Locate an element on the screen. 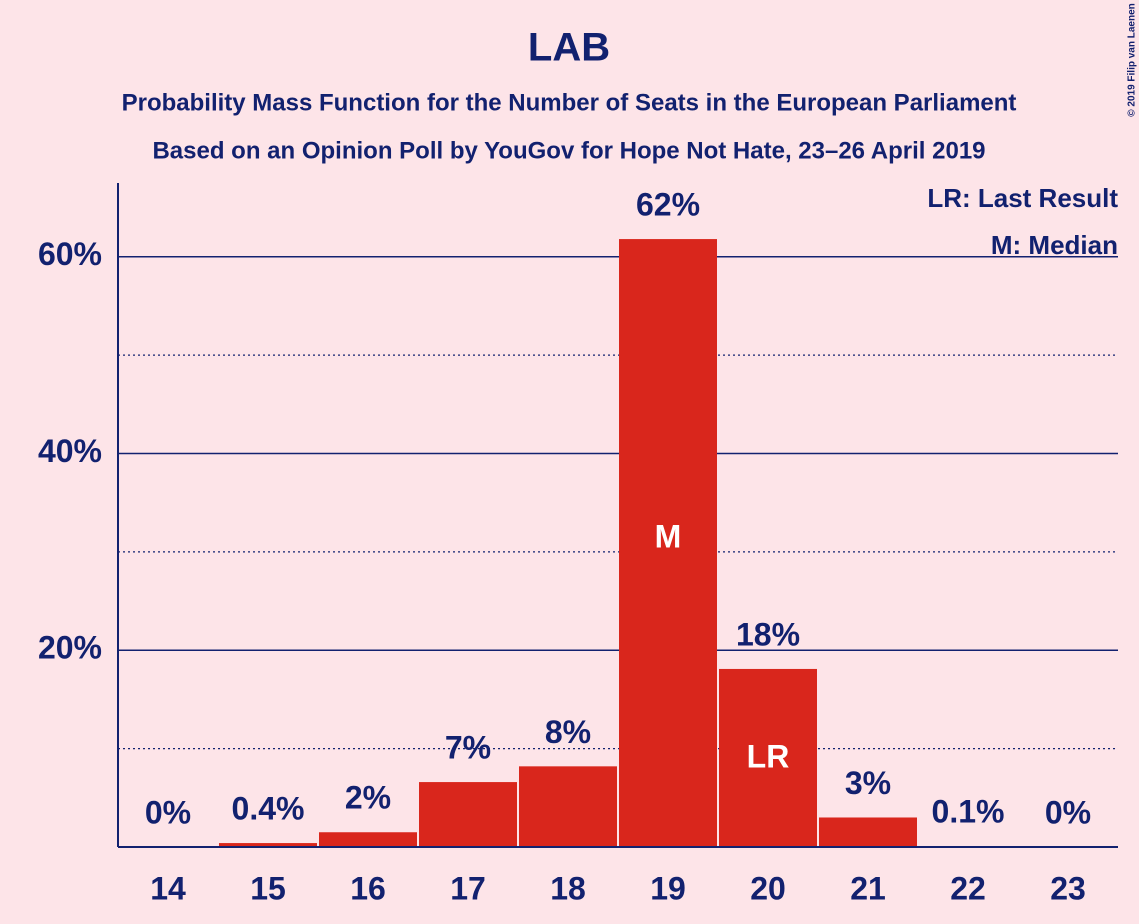 Image resolution: width=1139 pixels, height=924 pixels. x-tick-label: 21 is located at coordinates (868, 888).